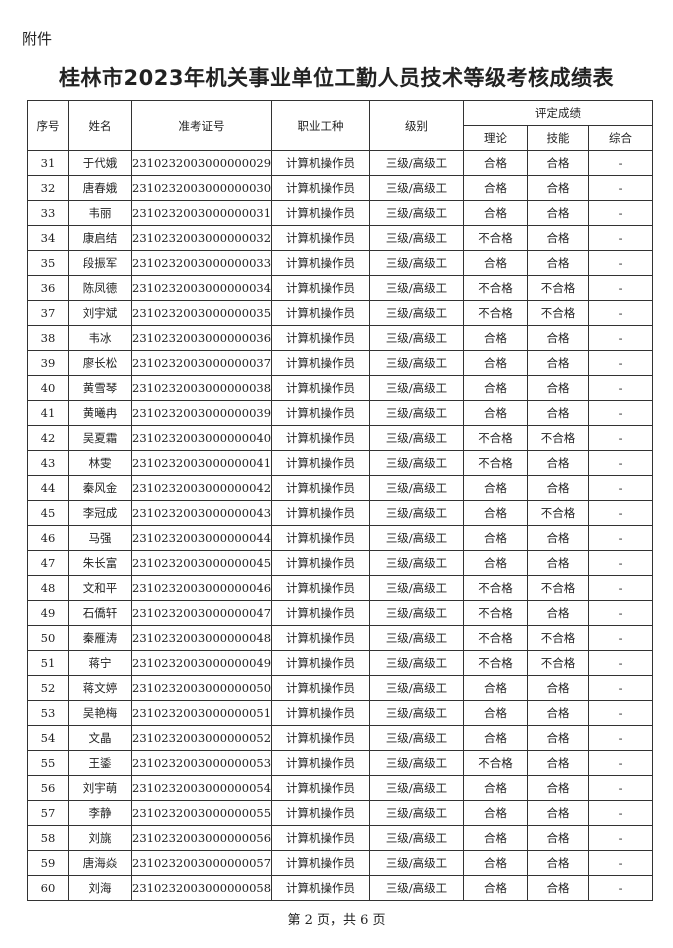  I want to click on cell-exam-id: 2310232003000000047, so click(201, 613).